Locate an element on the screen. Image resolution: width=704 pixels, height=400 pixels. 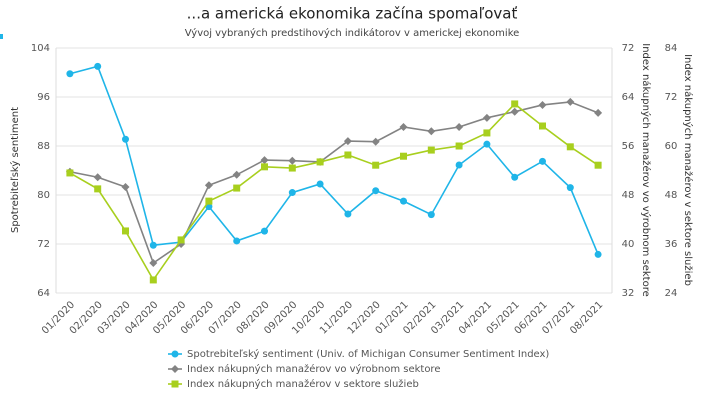
y-tick-label: 64 is located at coordinates (43, 293).